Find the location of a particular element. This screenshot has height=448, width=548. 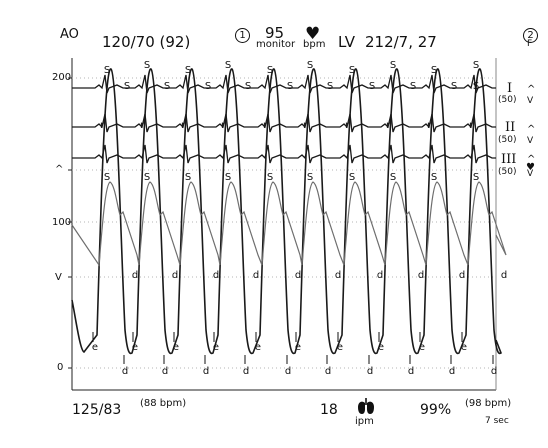

marker-2-badge: 2 is located at coordinates (530, 33).